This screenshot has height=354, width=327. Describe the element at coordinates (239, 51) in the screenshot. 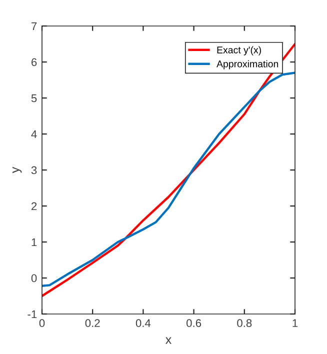

I see `legend-label: Exact y'(x)` at that location.